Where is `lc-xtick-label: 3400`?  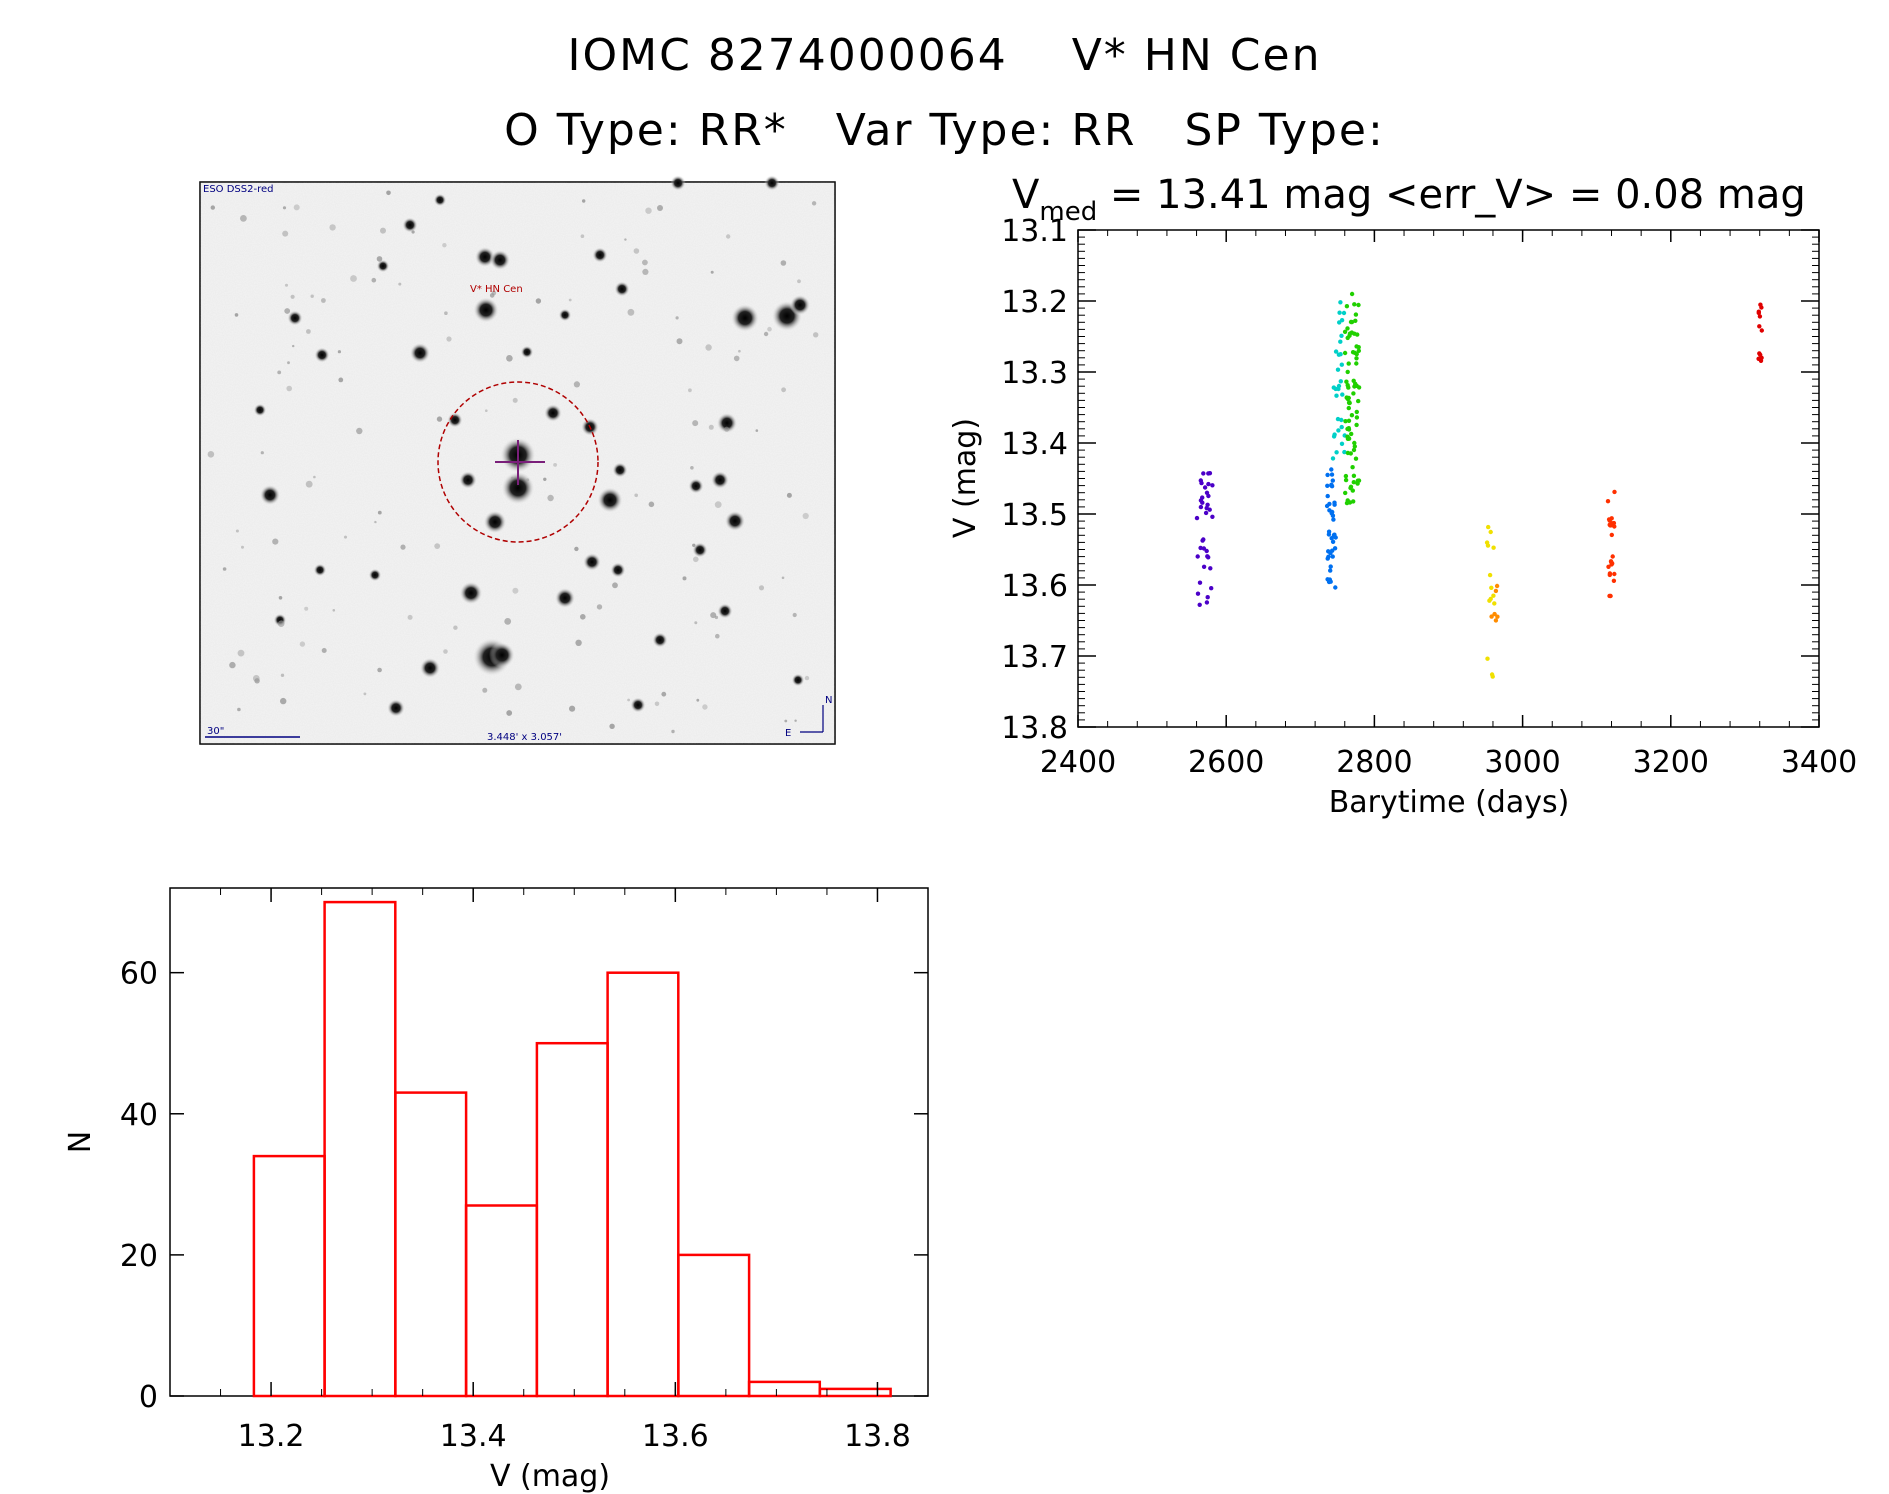 lc-xtick-label: 3400 is located at coordinates (1819, 762).